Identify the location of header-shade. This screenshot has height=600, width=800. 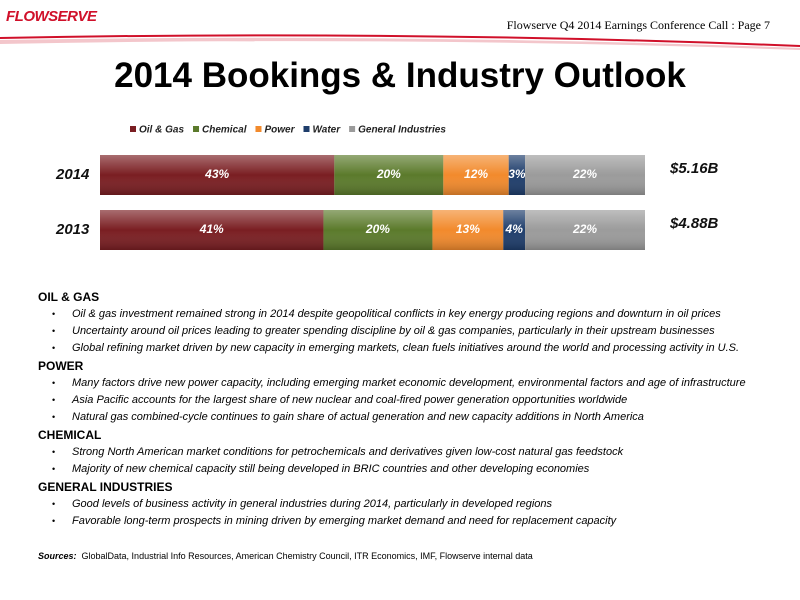
(400, 43).